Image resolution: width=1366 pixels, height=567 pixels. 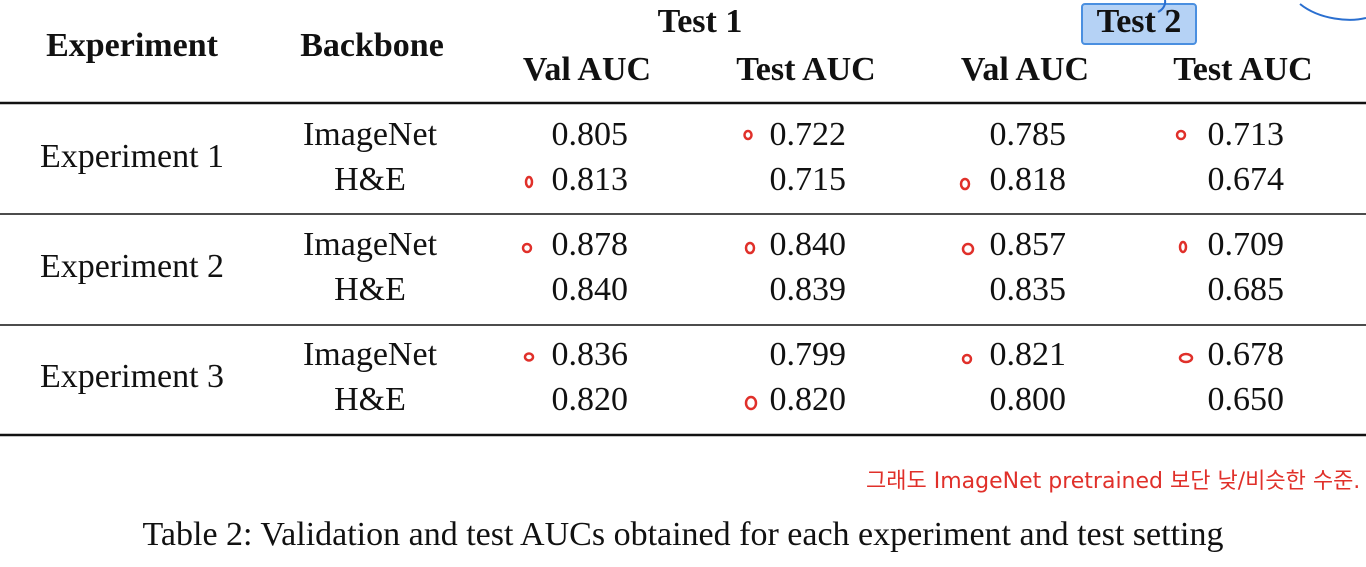 I want to click on value-cell: 0.857, so click(x=1028, y=244).